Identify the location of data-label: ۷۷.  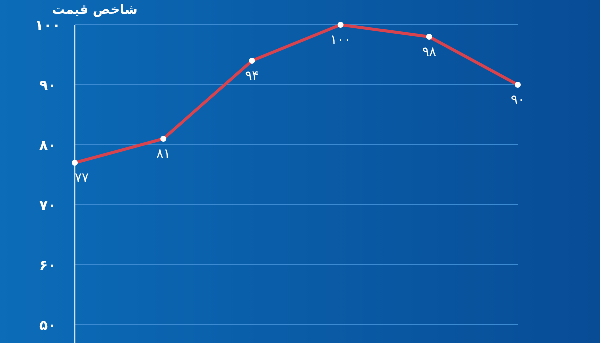
(82, 178).